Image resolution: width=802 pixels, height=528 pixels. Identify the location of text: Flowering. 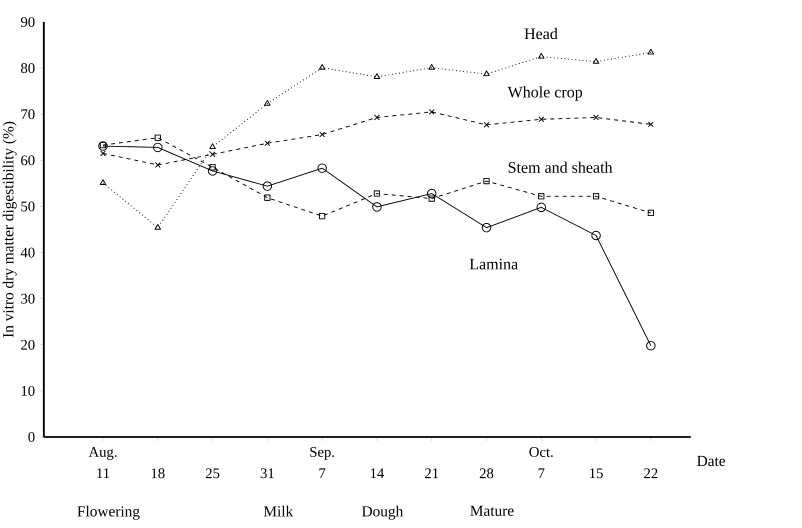
(108, 513).